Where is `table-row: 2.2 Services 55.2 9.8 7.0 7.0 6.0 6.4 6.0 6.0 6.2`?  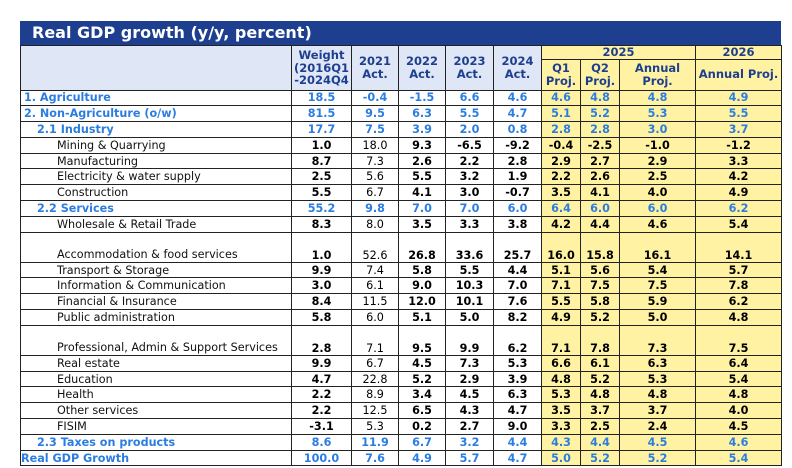 table-row: 2.2 Services 55.2 9.8 7.0 7.0 6.0 6.4 6.0 6.0 6.2 is located at coordinates (401, 208).